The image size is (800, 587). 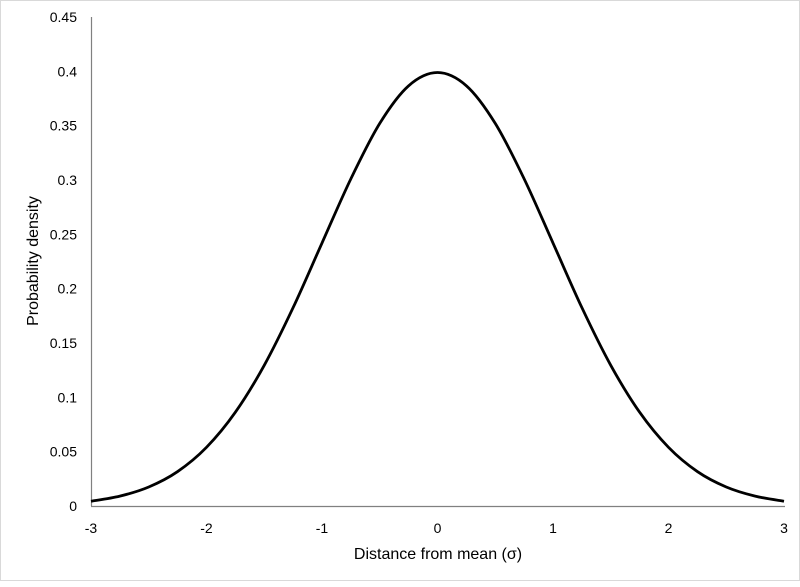 I want to click on y-tick-label: 0.45, so click(x=63, y=17).